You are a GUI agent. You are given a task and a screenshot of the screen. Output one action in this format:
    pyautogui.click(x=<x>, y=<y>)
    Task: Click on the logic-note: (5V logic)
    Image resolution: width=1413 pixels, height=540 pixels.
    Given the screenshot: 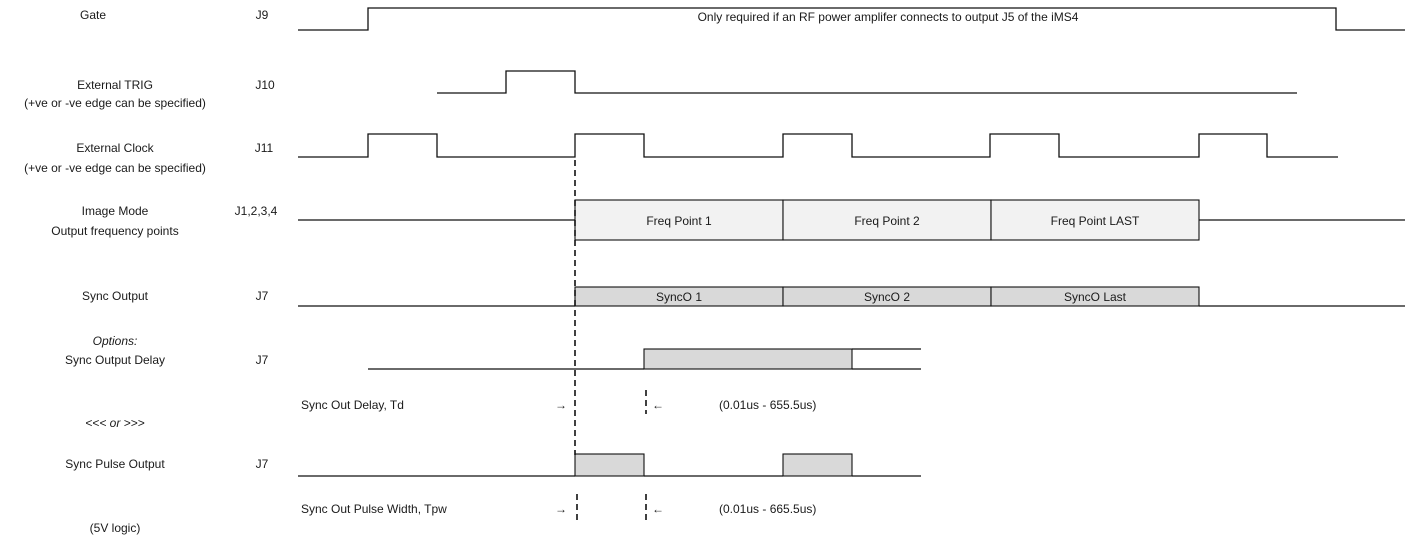 What is the action you would take?
    pyautogui.click(x=115, y=528)
    